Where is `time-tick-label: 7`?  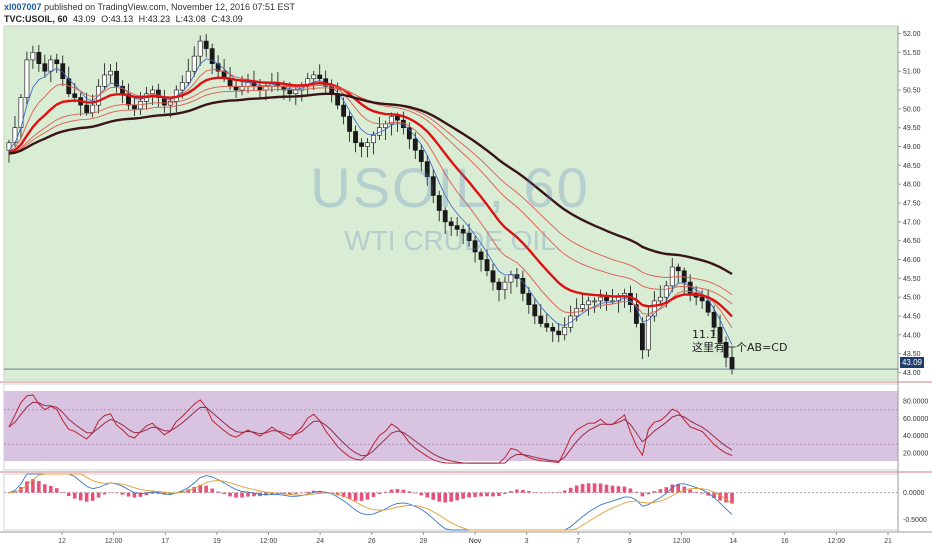 time-tick-label: 7 is located at coordinates (578, 541).